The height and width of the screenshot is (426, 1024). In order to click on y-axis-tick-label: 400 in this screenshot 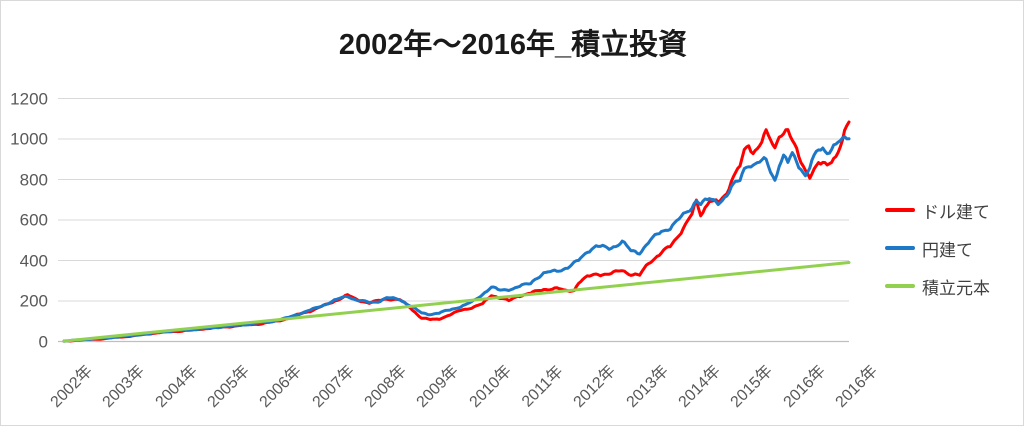, I will do `click(33, 260)`.